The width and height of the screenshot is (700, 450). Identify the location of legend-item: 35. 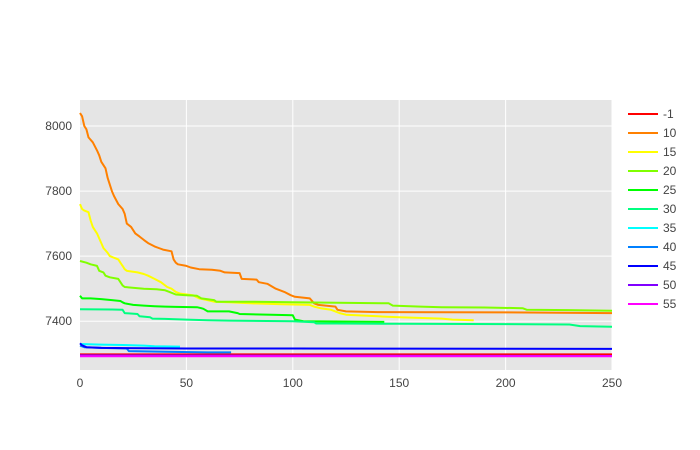
(652, 228).